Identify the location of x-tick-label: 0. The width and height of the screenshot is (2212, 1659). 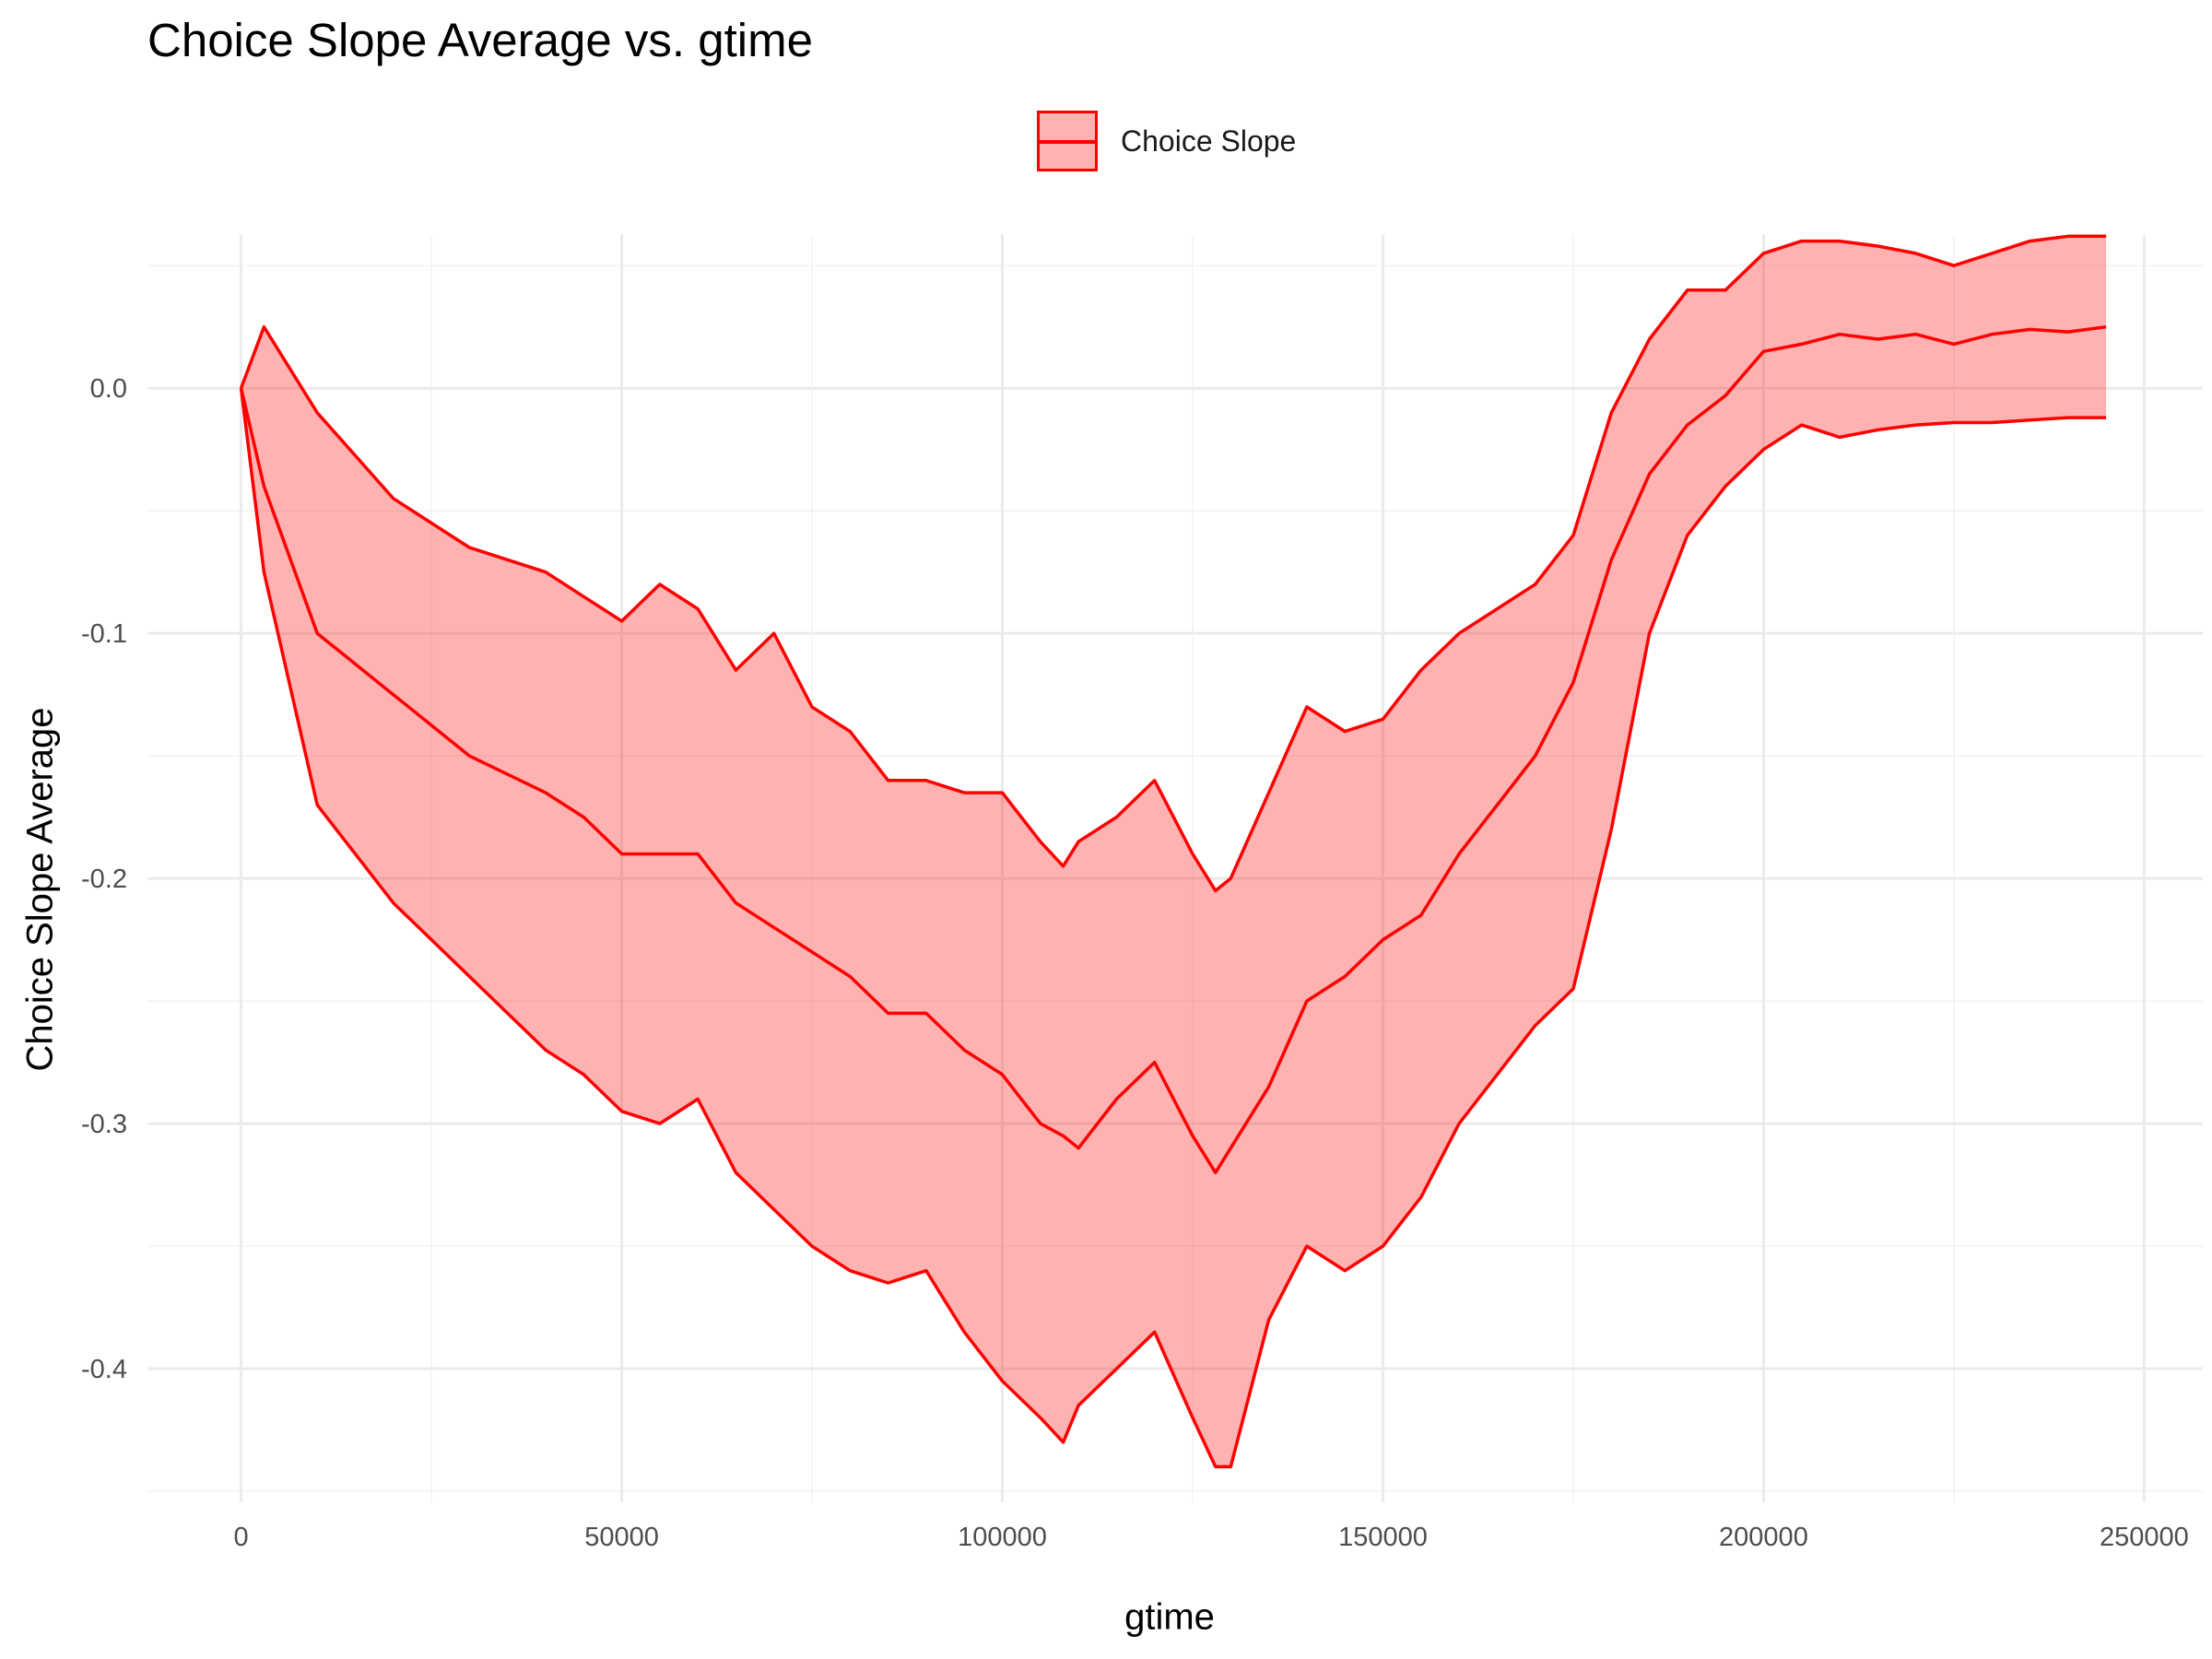
(241, 1537).